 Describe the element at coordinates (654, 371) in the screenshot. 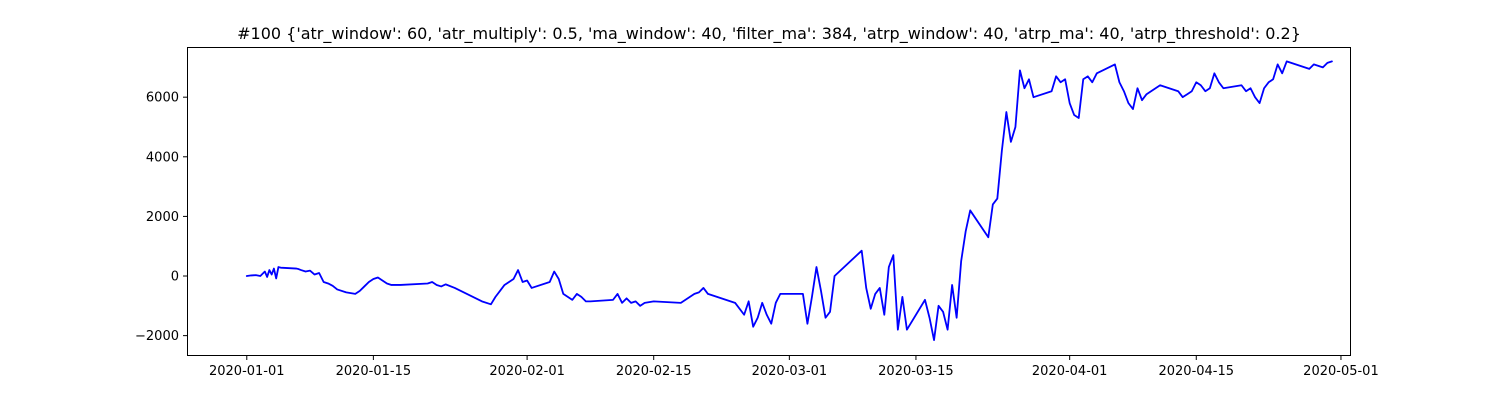

I see `x-tick-label: 2020-02-15` at that location.